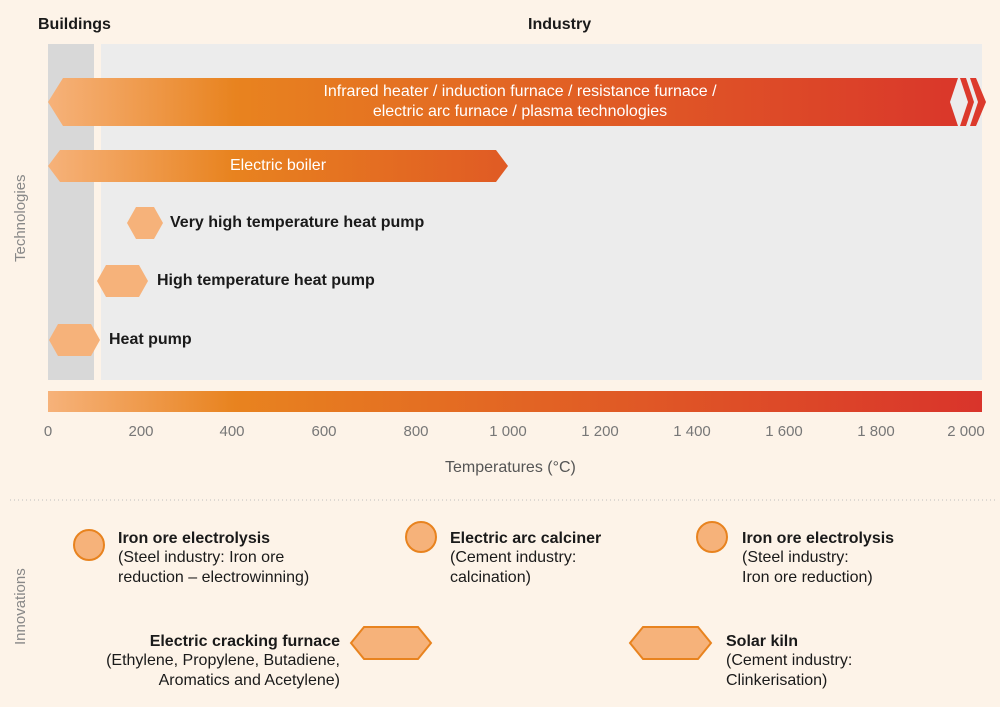 The width and height of the screenshot is (1000, 707). I want to click on electric-boiler-bar, so click(278, 166).